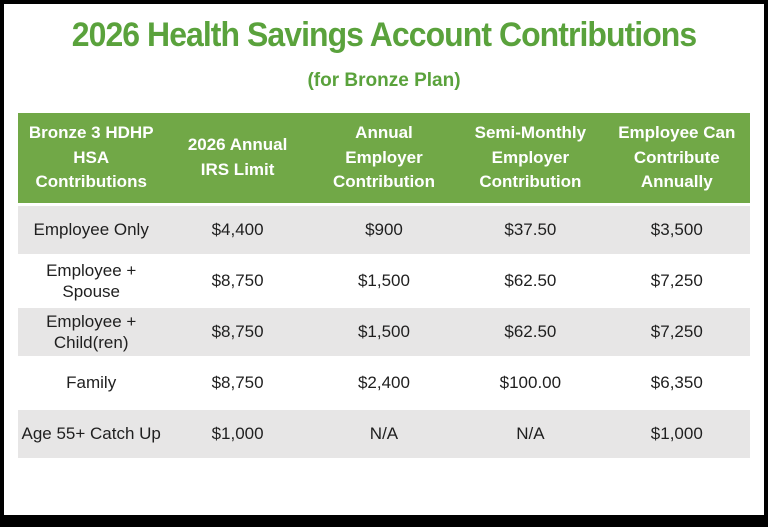 The height and width of the screenshot is (527, 768). Describe the element at coordinates (530, 383) in the screenshot. I see `semi-monthly-employer-value: $100.00` at that location.